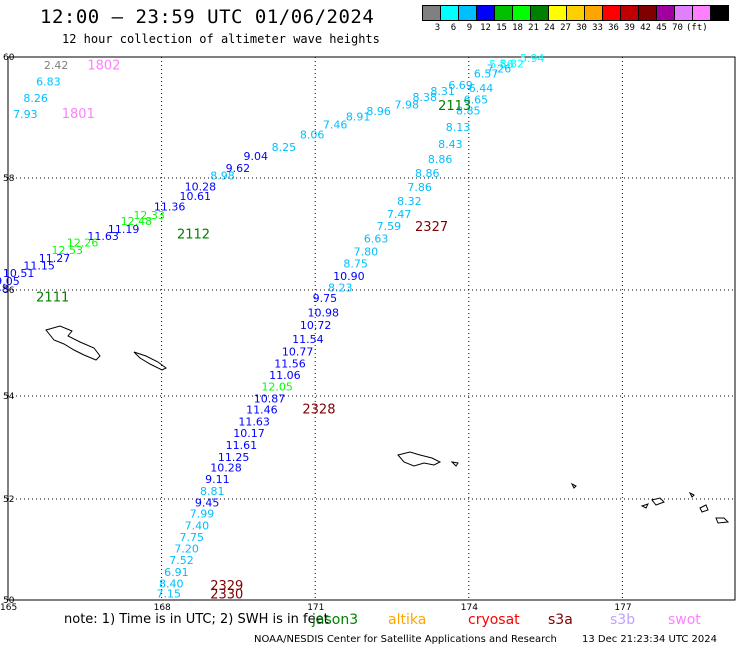  Describe the element at coordinates (501, 28) in the screenshot. I see `legend-label: 15` at that location.